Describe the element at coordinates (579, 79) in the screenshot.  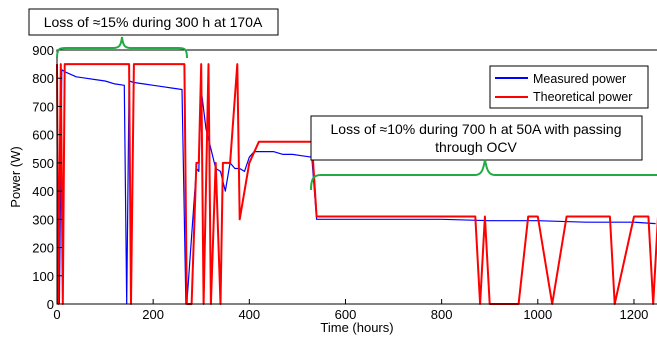
I see `legend-label-measured: Measured power` at that location.